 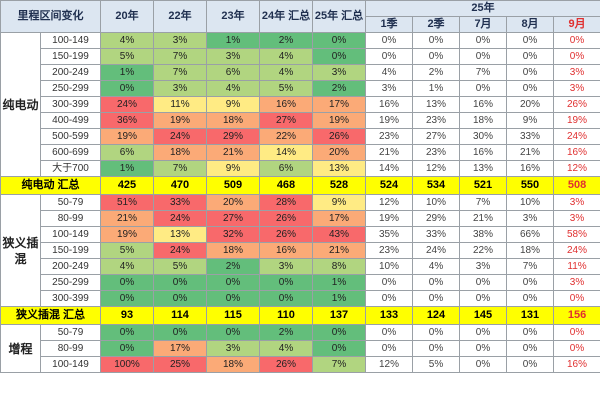 I want to click on value-cell-y25: 20%, so click(x=339, y=152).